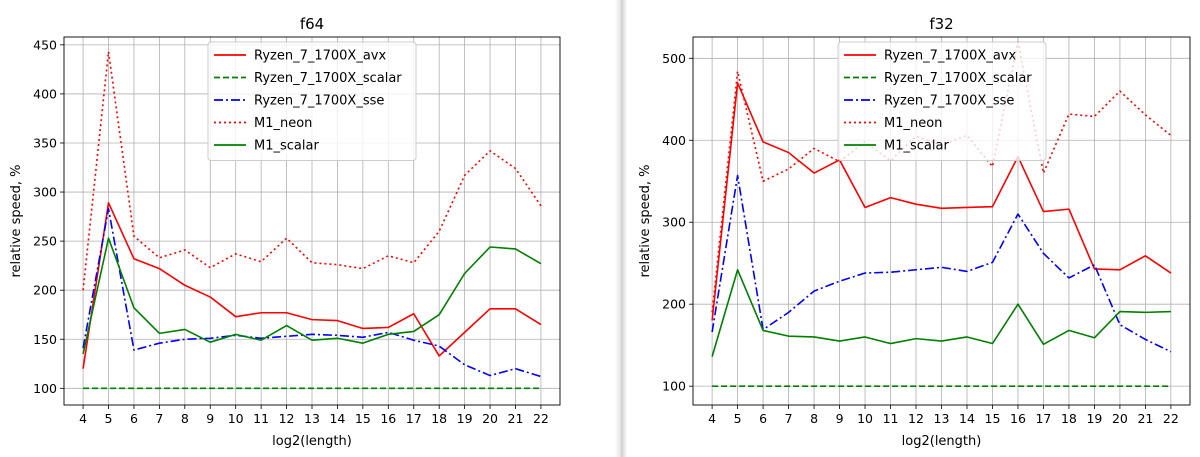 Image resolution: width=1200 pixels, height=457 pixels. I want to click on y-tick-label: 150, so click(45, 339).